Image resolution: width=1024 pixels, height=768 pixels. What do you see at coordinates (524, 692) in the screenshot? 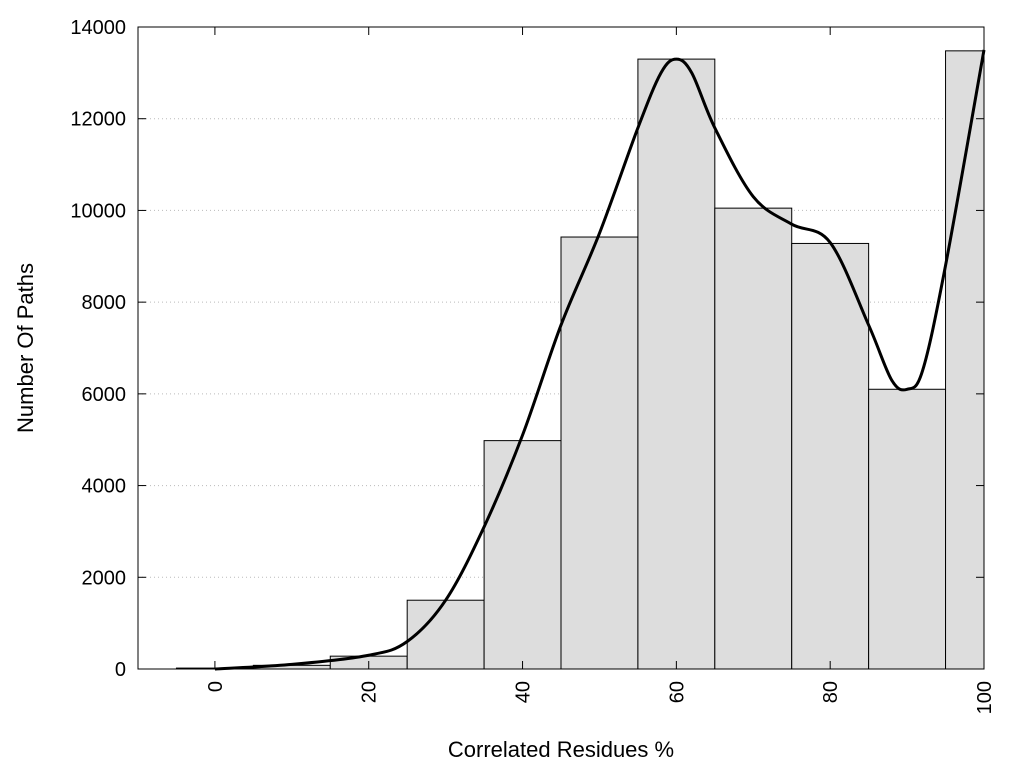
I see `x-tick-label: 40` at bounding box center [524, 692].